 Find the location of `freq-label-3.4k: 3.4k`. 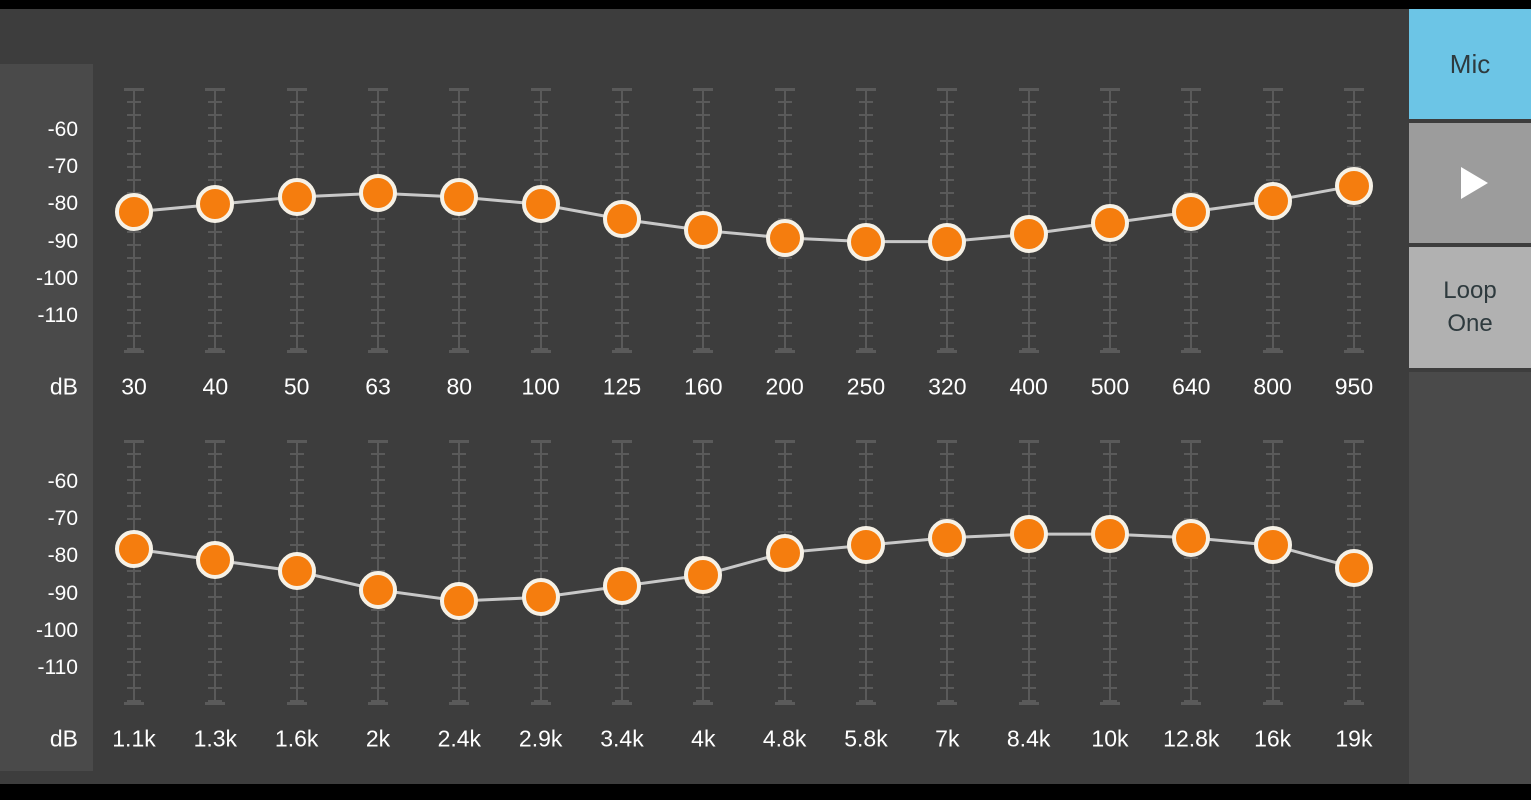

freq-label-3.4k: 3.4k is located at coordinates (622, 738).